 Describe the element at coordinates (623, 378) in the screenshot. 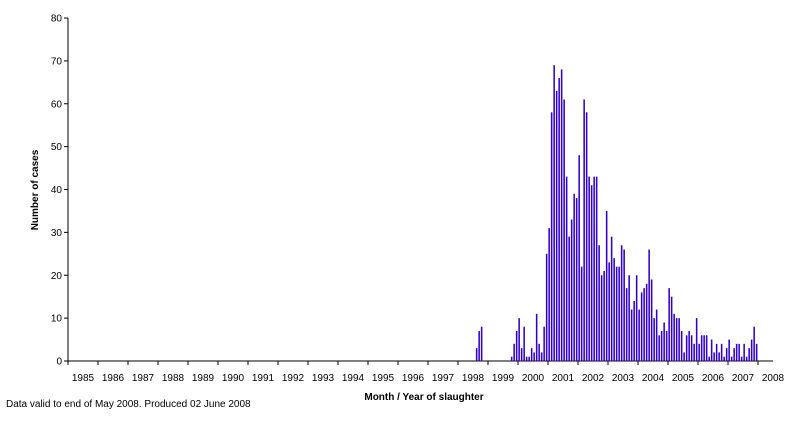

I see `x-tick-label: 2003` at that location.